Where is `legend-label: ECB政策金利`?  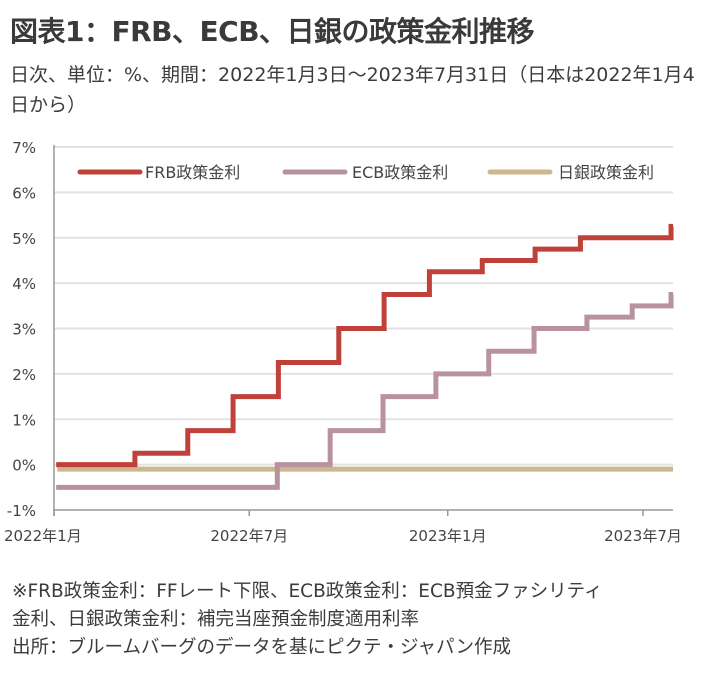 legend-label: ECB政策金利 is located at coordinates (400, 172).